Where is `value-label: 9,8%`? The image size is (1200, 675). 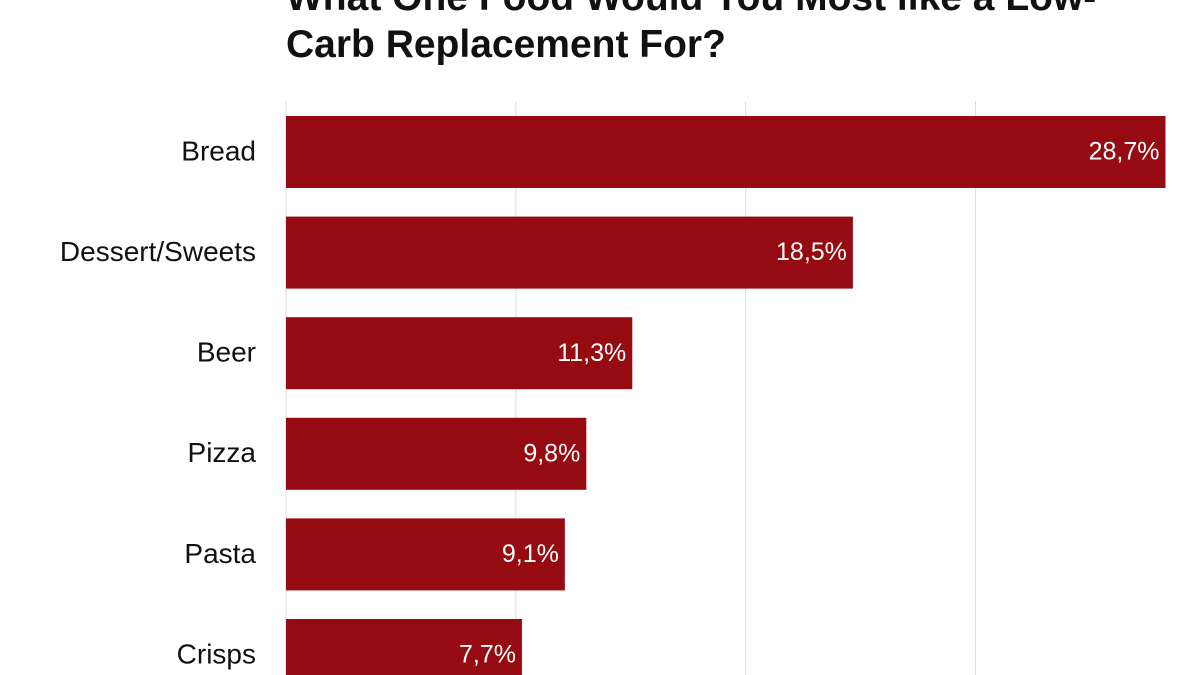 value-label: 9,8% is located at coordinates (551, 453).